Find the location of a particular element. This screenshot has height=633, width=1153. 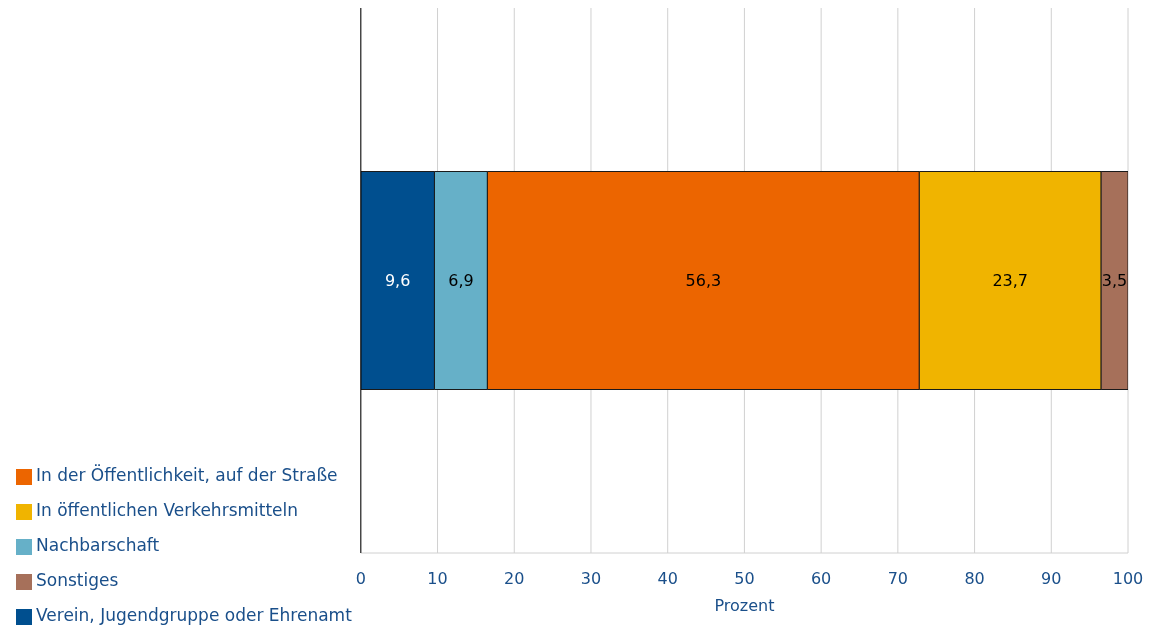

legend-label: In der Öffentlichkeit, auf der Straße is located at coordinates (187, 475).